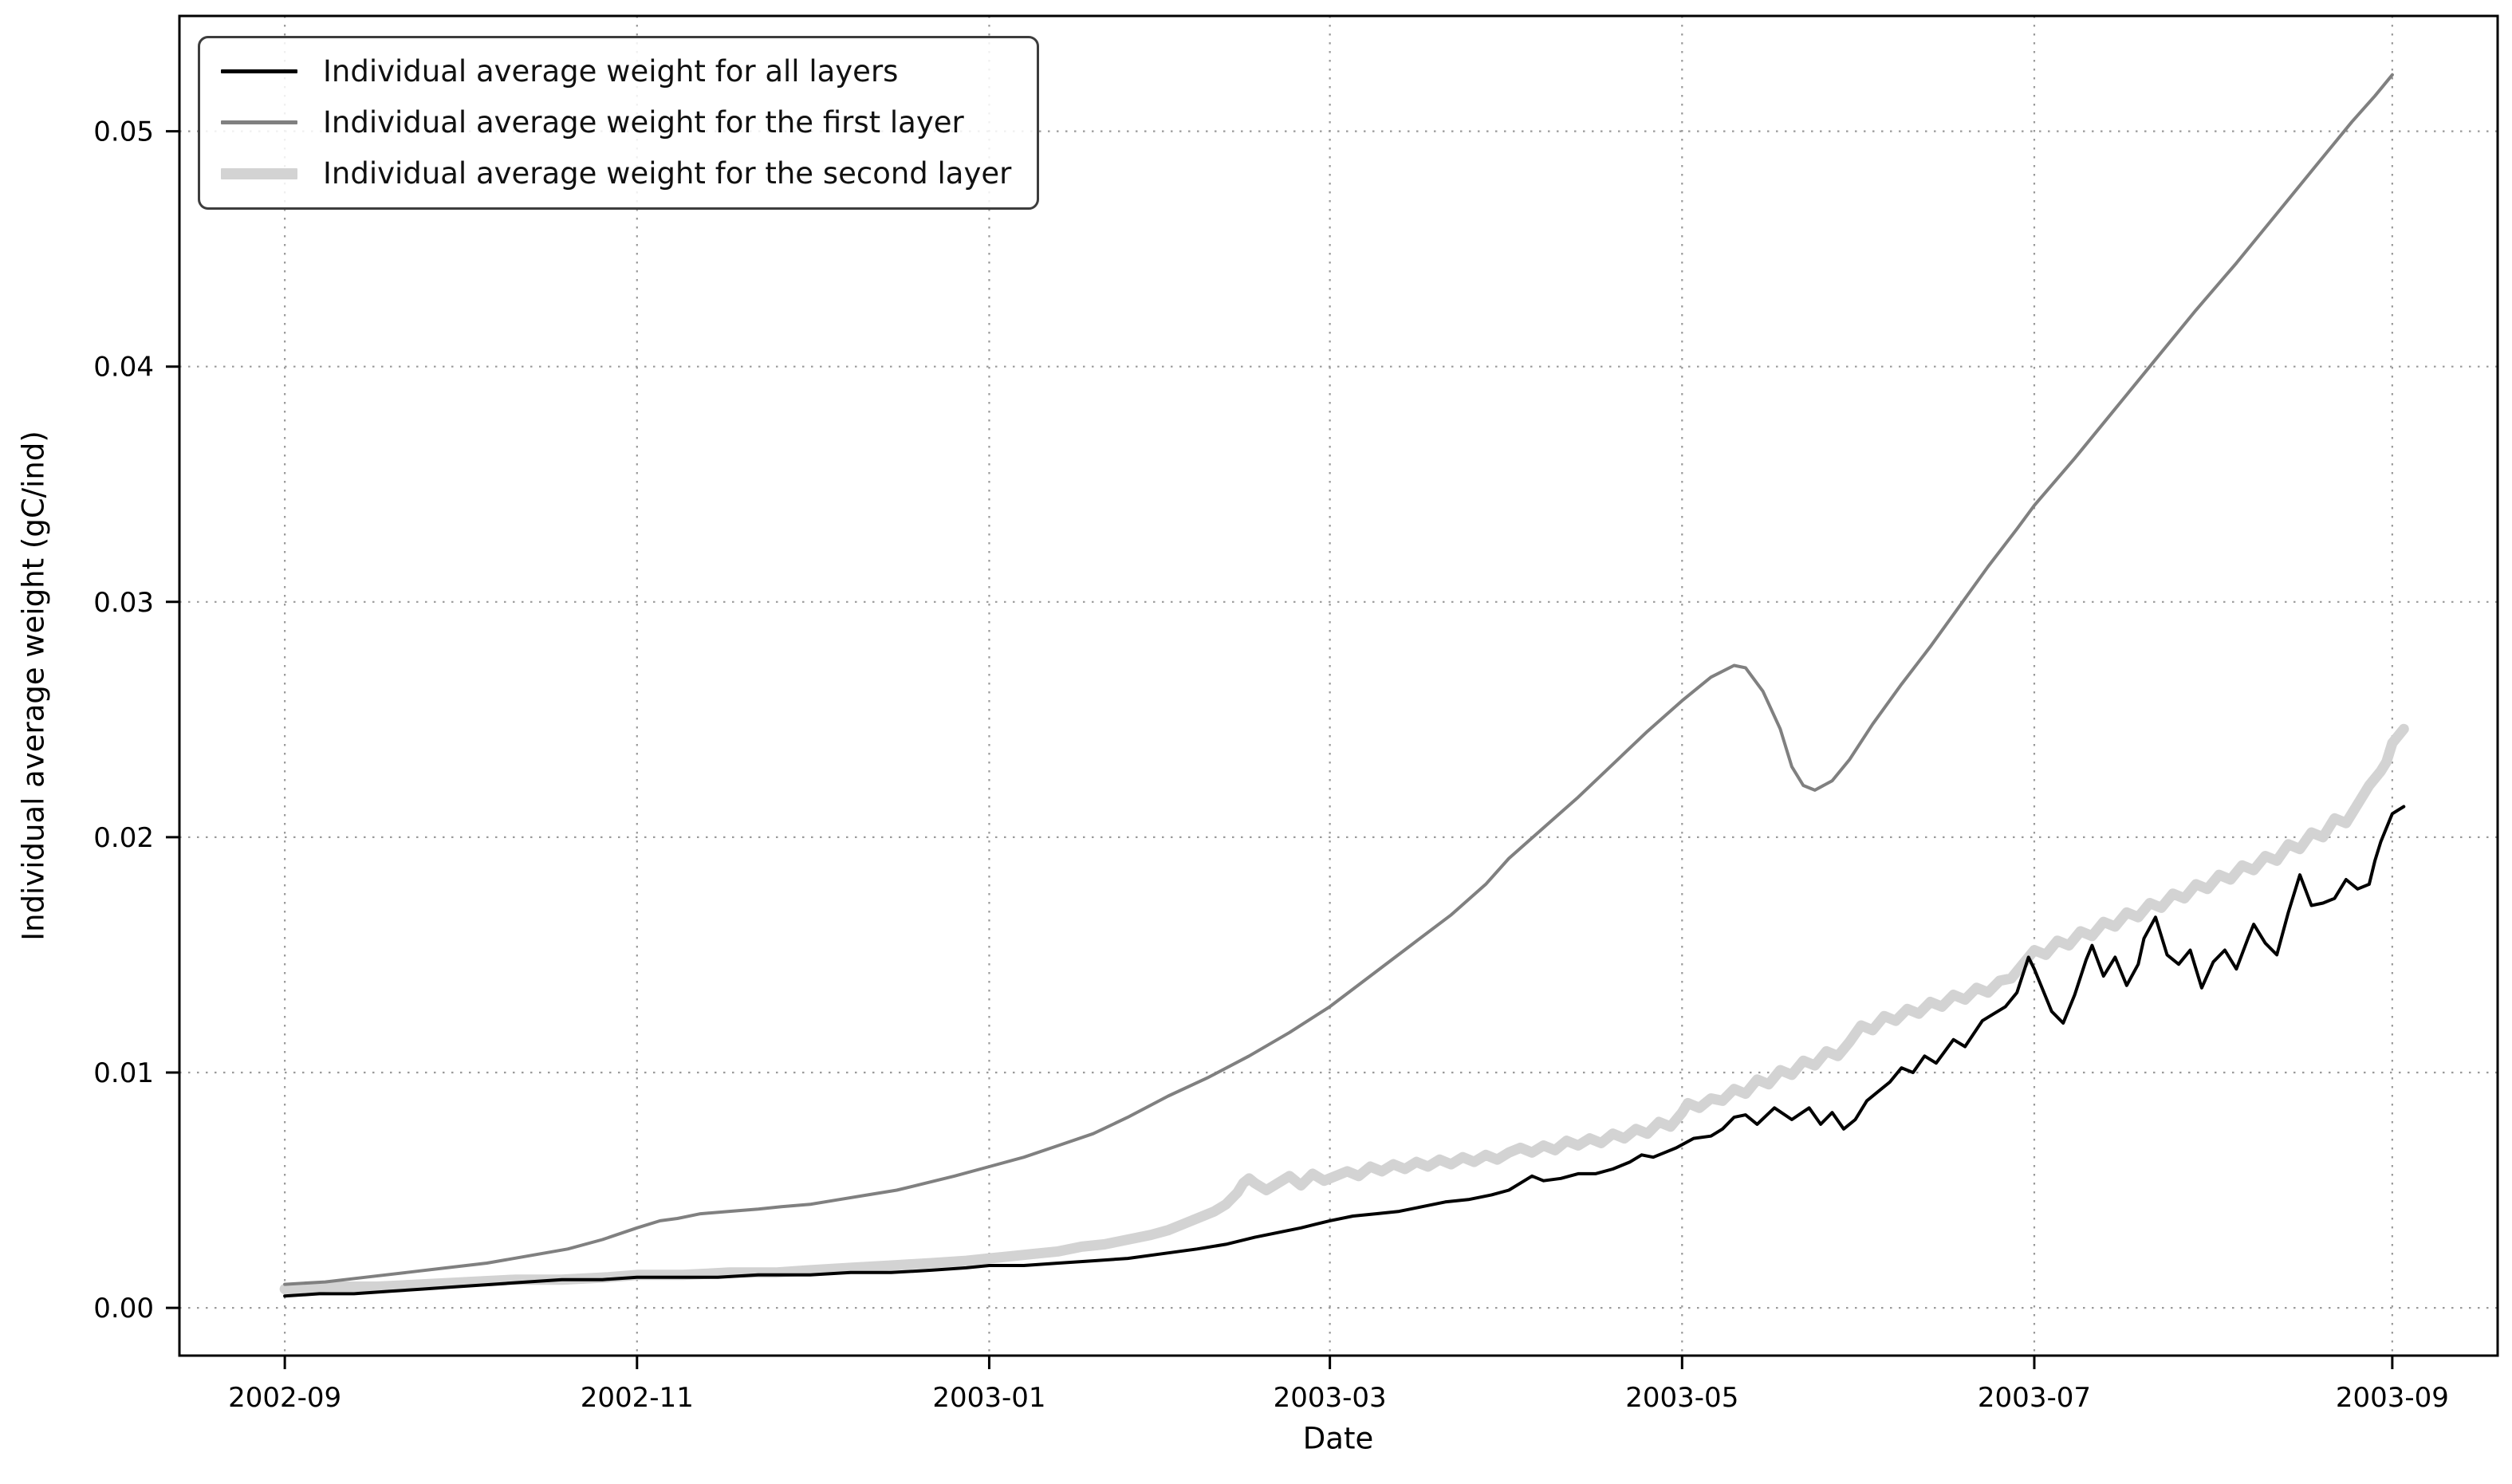 This screenshot has width=2512, height=1484. What do you see at coordinates (123, 1309) in the screenshot?
I see `y-tick-label: 0.00` at bounding box center [123, 1309].